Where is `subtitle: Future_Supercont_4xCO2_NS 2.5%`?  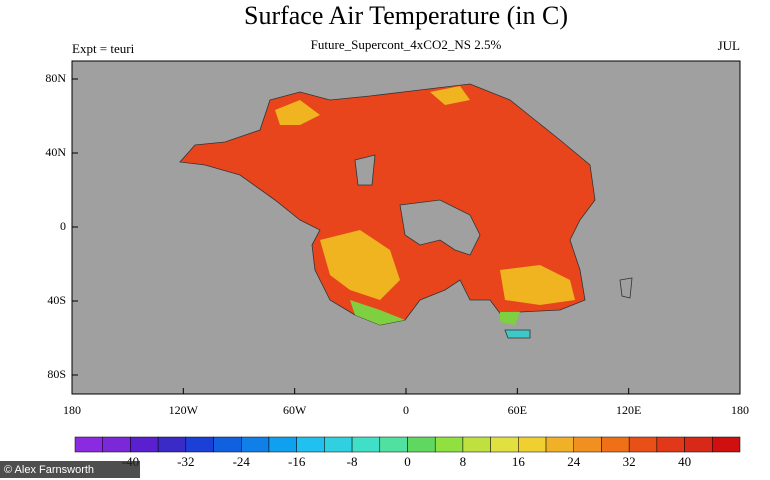
subtitle: Future_Supercont_4xCO2_NS 2.5% is located at coordinates (406, 44).